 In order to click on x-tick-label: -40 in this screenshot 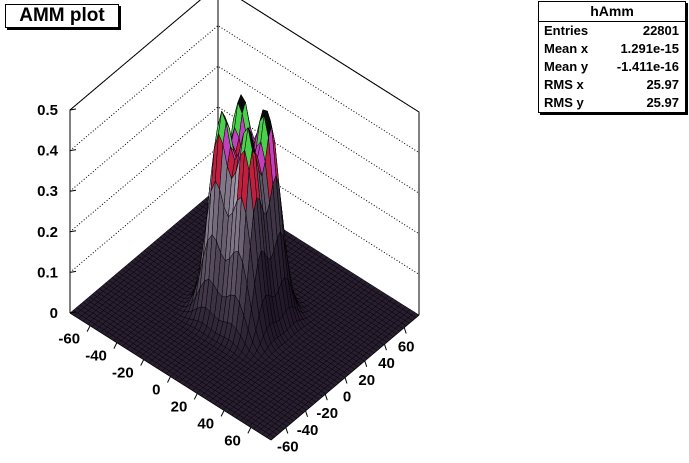, I will do `click(96, 356)`.